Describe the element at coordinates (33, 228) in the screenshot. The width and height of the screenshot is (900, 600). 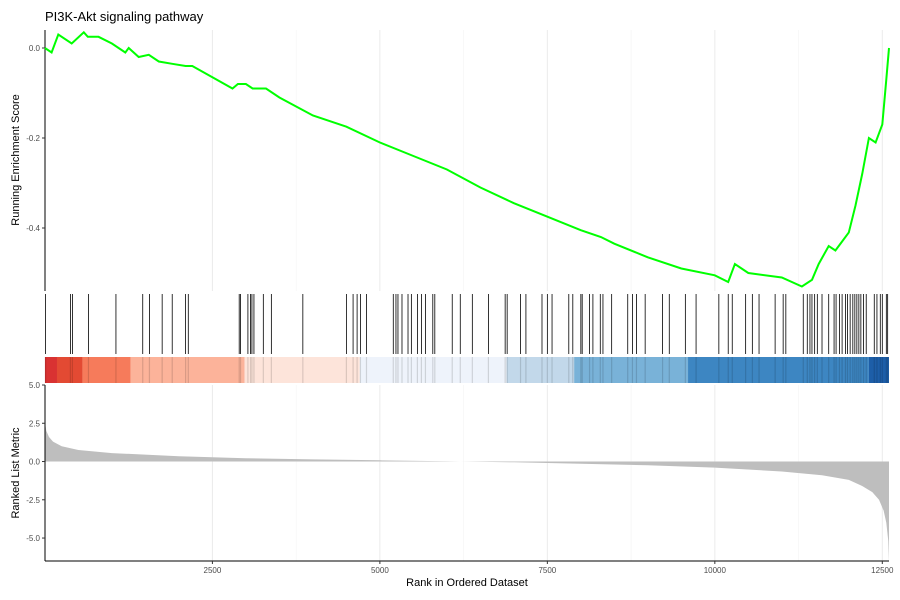
I see `es-y-tick-label: -0.4` at that location.